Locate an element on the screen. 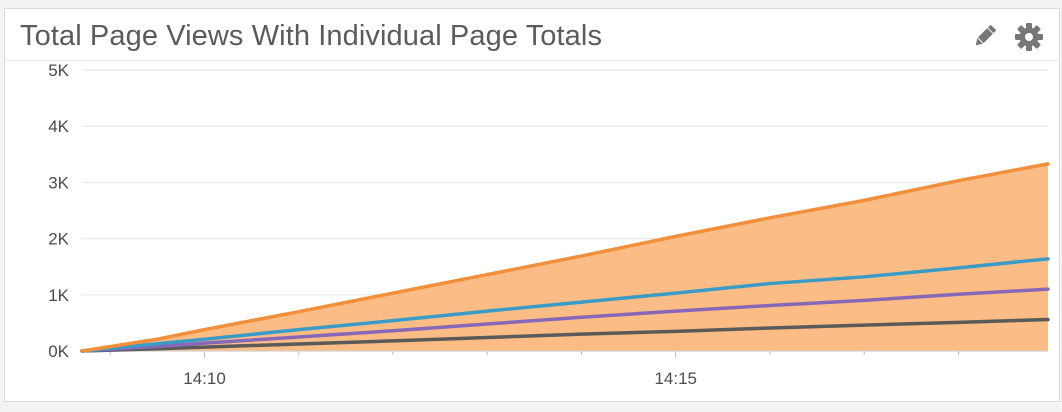 This screenshot has width=1062, height=412. y-tick-label: 3K is located at coordinates (58, 182).